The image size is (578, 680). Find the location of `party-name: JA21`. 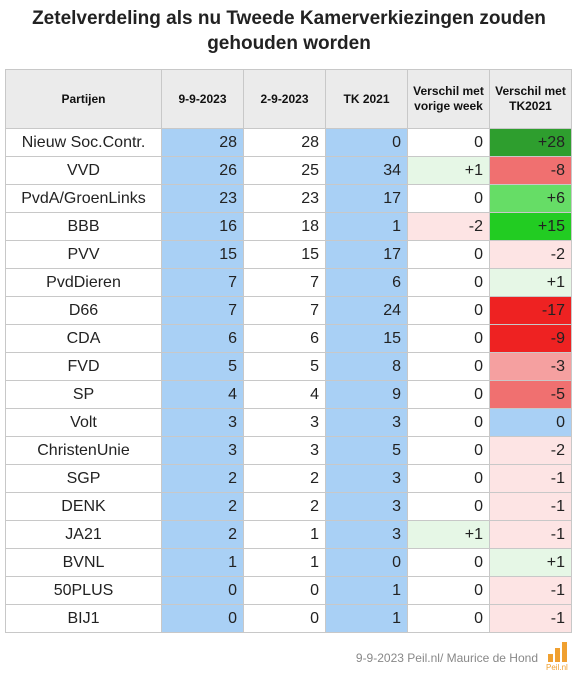

party-name: JA21 is located at coordinates (83, 534).